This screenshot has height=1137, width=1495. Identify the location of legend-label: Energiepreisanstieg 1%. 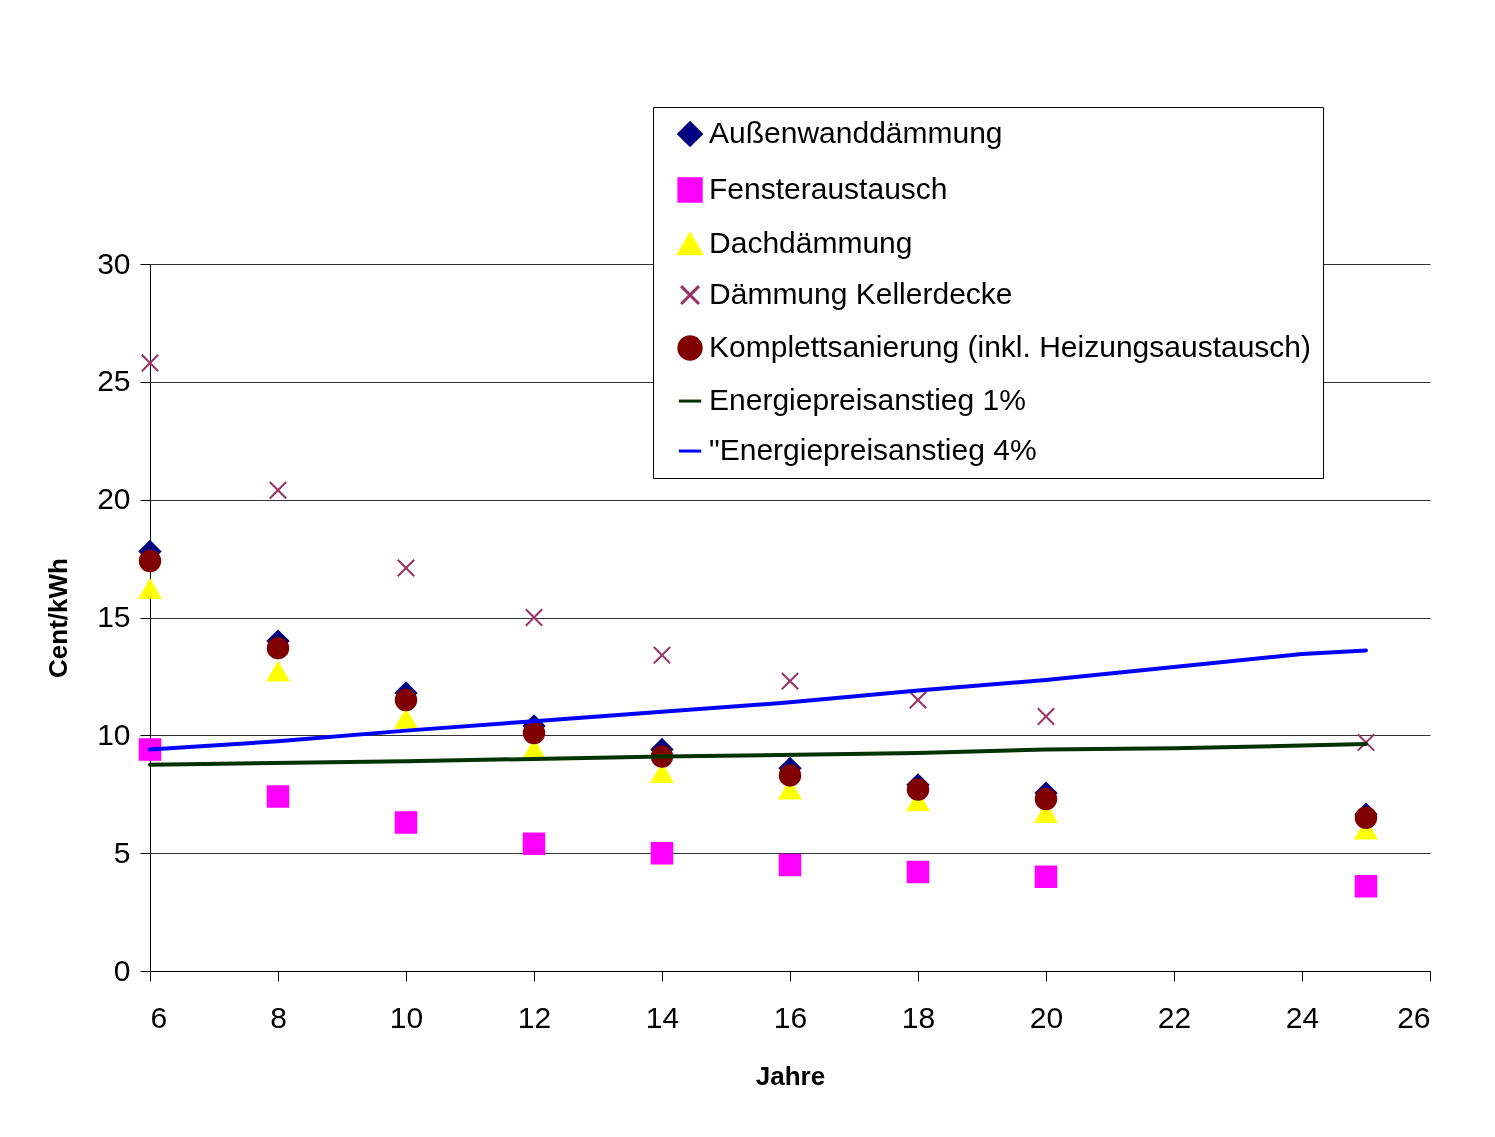
(867, 400).